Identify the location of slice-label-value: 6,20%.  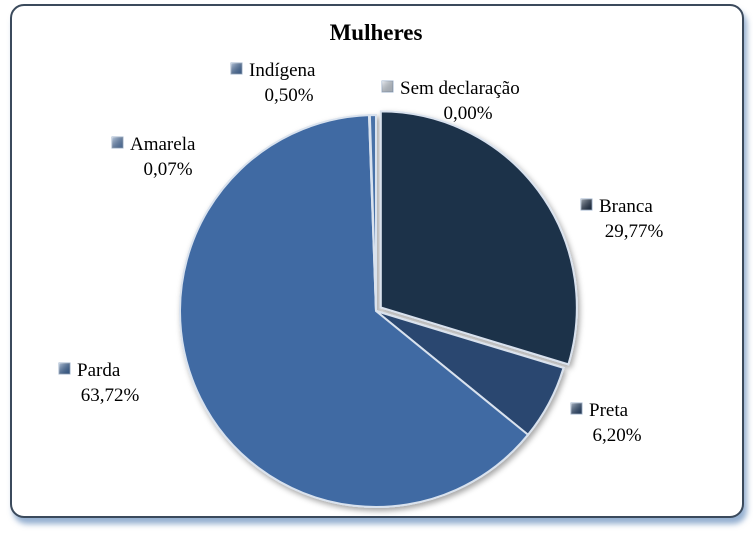
(616, 435).